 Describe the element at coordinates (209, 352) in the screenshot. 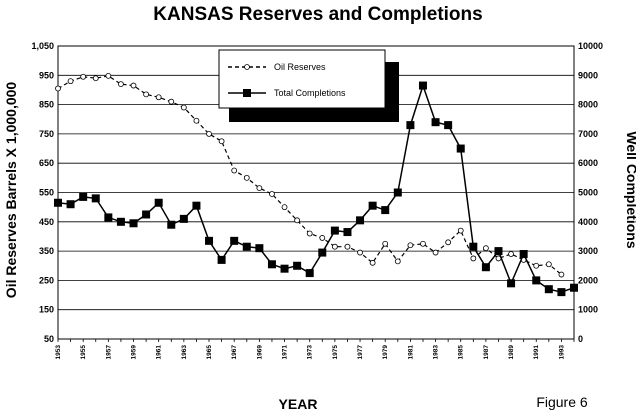

I see `x-tick-label: 1965` at that location.